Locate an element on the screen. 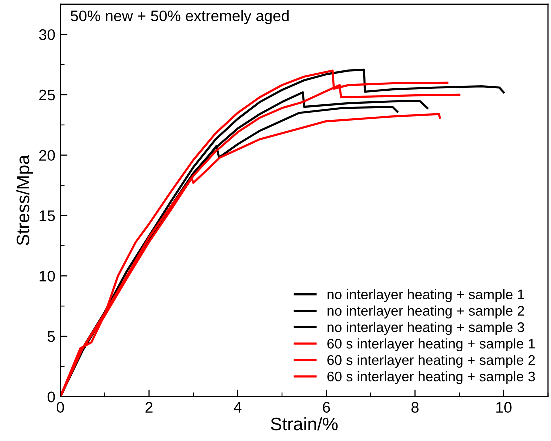 The height and width of the screenshot is (441, 551). y-tick-label: 5 is located at coordinates (52, 337).